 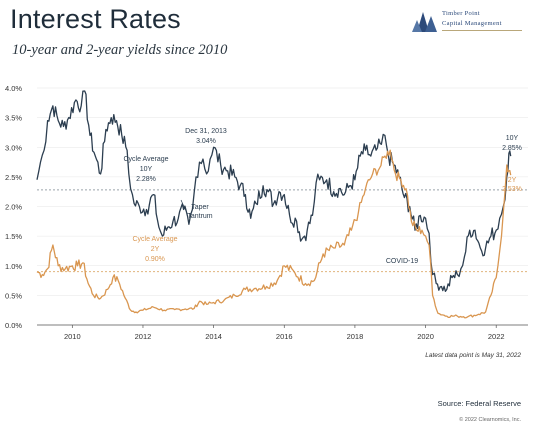 What do you see at coordinates (13, 177) in the screenshot?
I see `y-tick-label: 2.5%` at bounding box center [13, 177].